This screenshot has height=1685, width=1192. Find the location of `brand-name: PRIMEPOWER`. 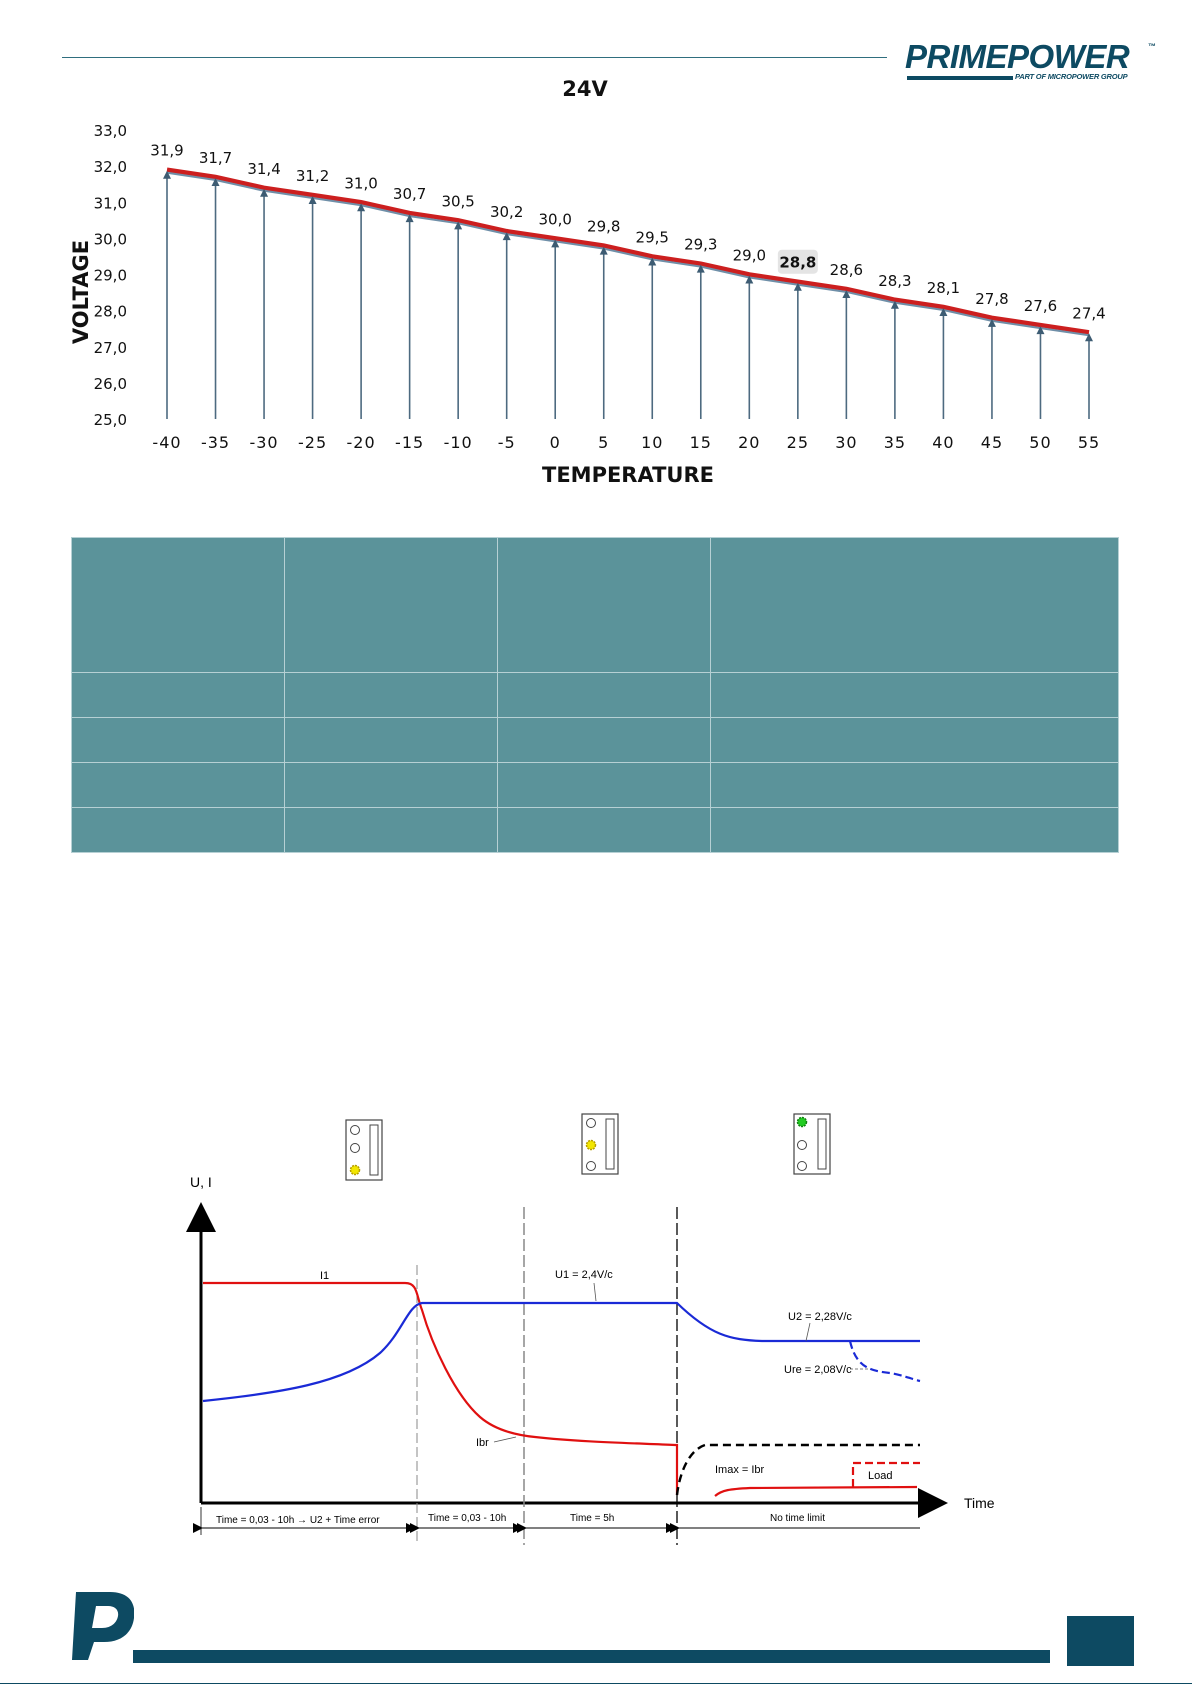

brand-name: PRIMEPOWER is located at coordinates (1017, 56).